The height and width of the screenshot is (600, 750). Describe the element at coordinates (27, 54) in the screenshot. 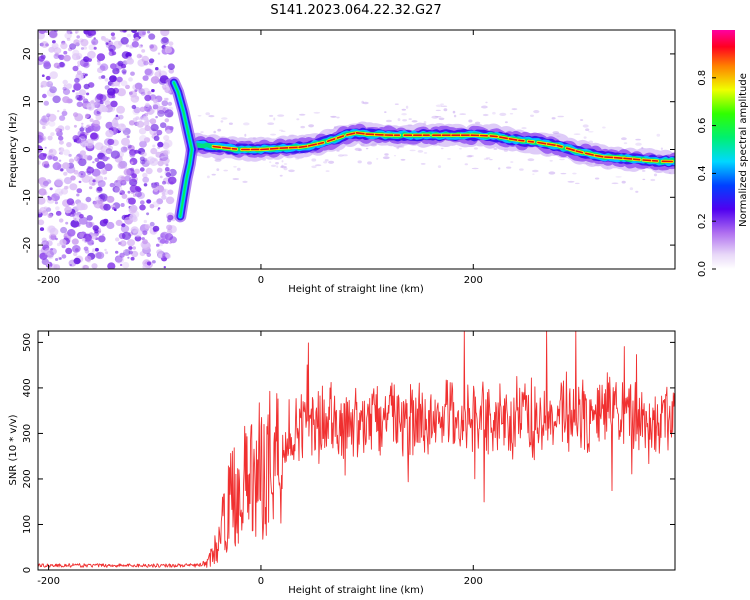

I see `y-tick-label: 20` at that location.